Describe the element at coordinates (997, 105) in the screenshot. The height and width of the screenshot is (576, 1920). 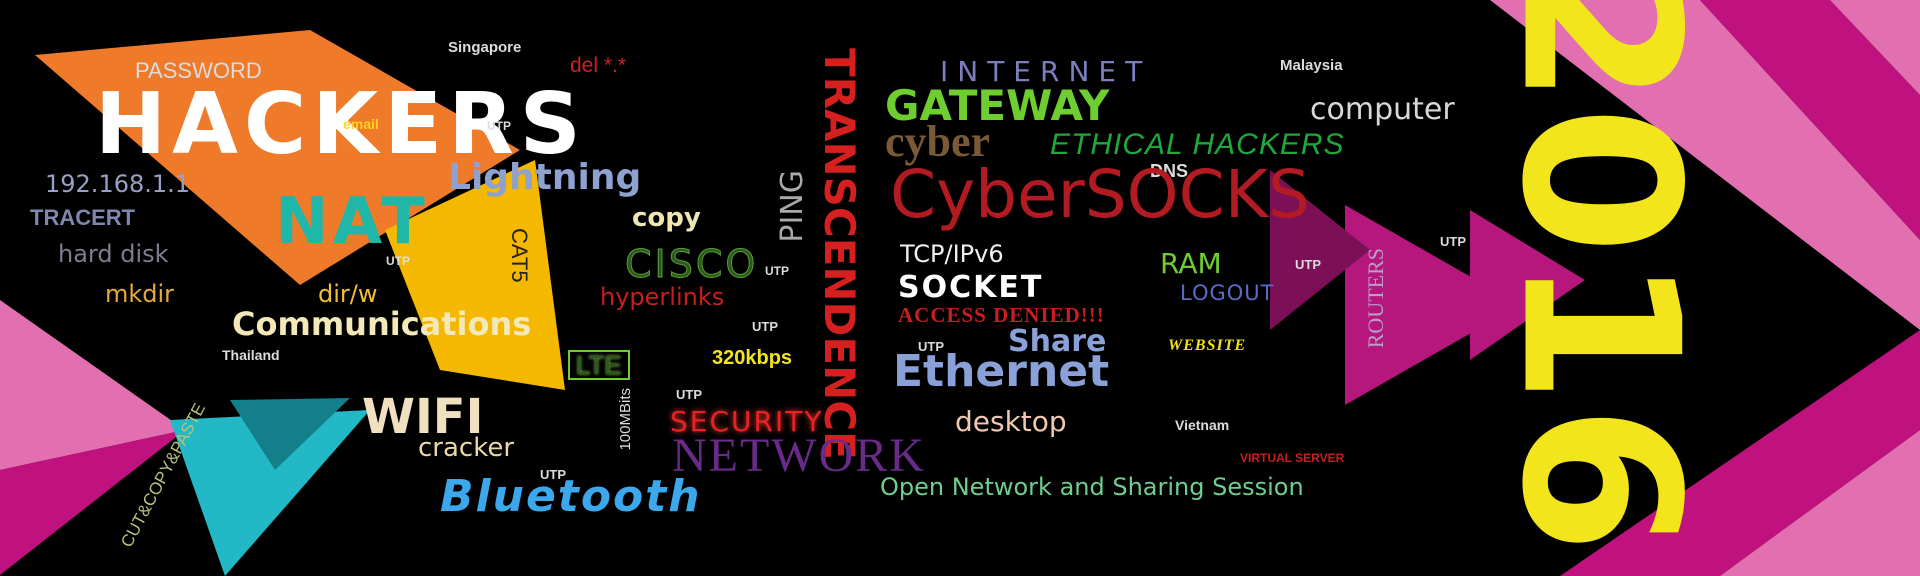
I see `word-gateway: GATEWAY` at that location.